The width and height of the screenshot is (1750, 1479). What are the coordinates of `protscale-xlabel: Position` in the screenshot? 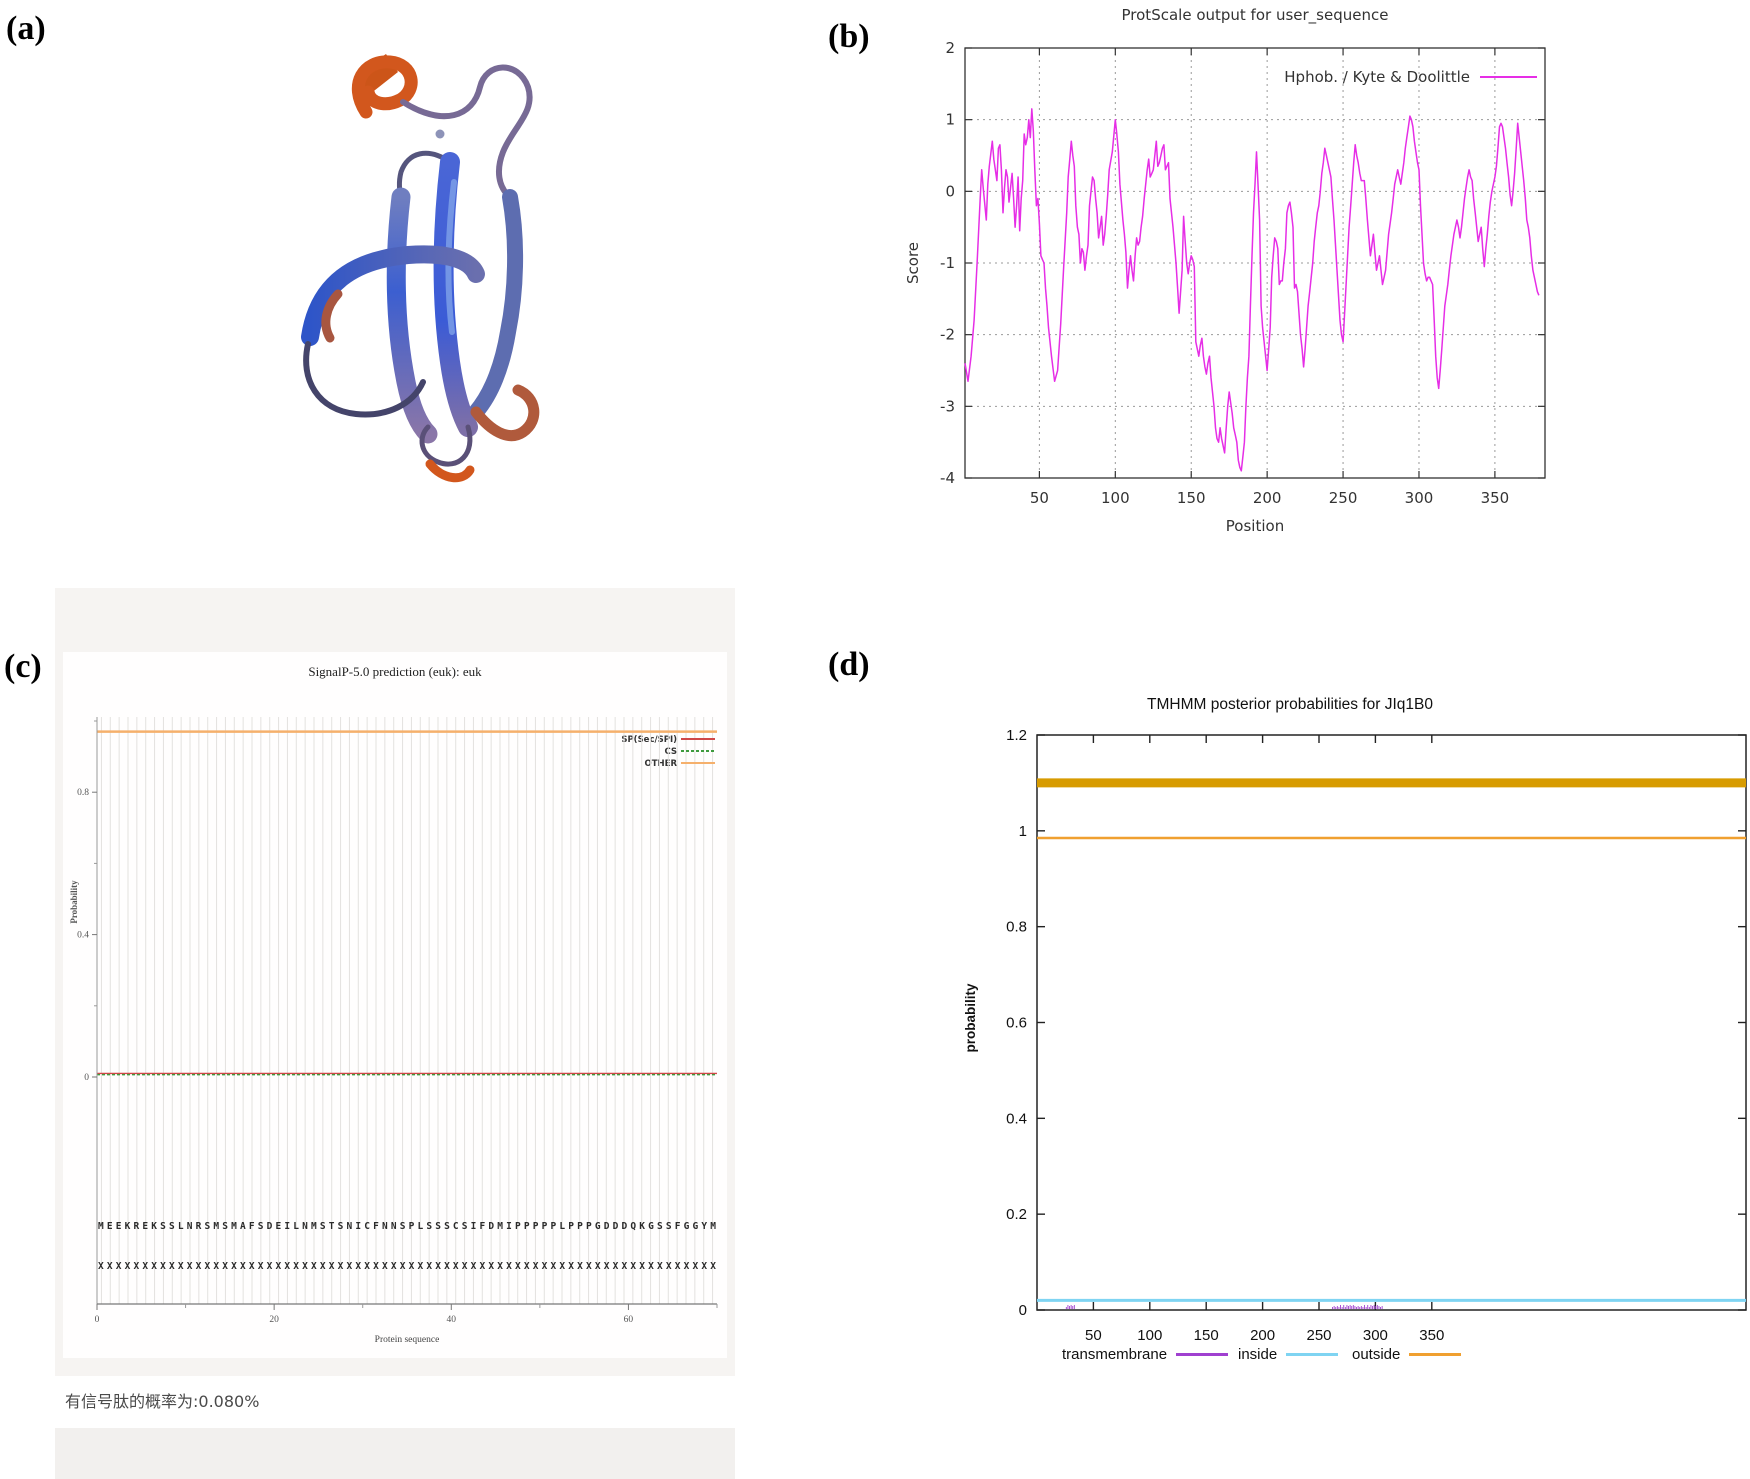 It's located at (1255, 526).